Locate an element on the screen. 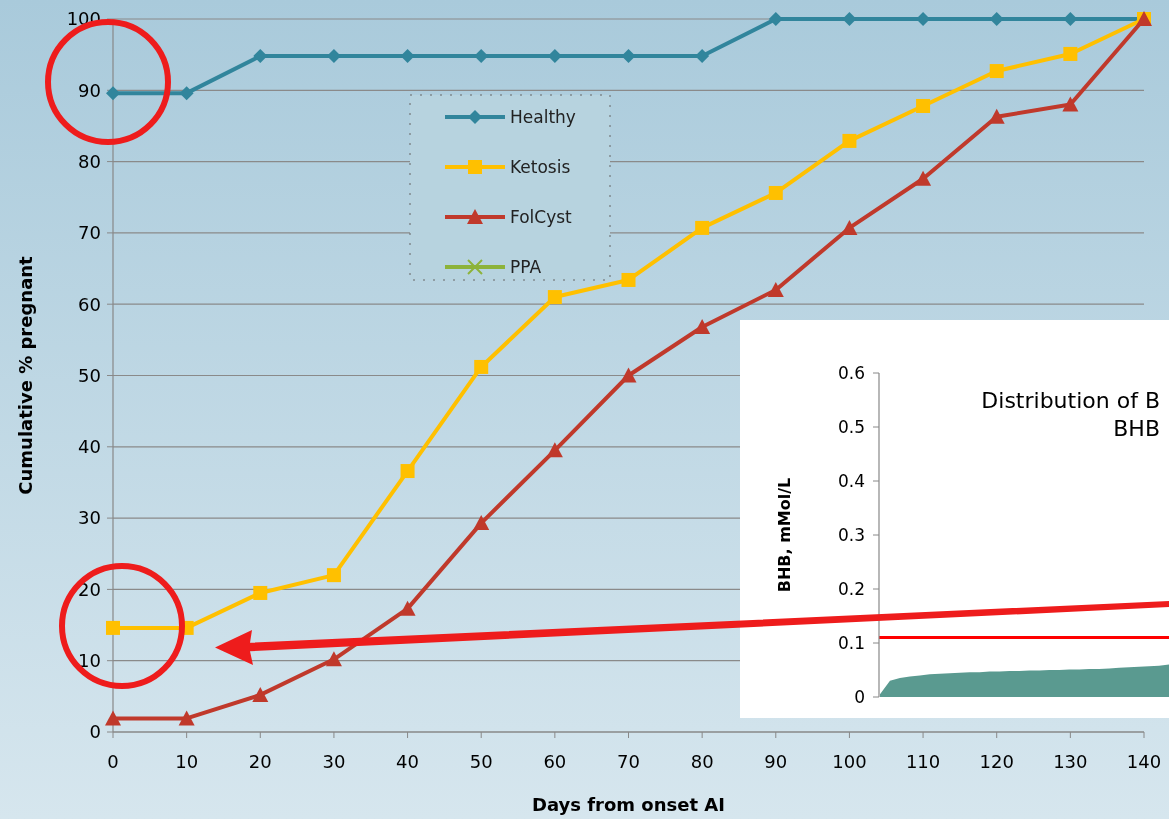 The width and height of the screenshot is (1169, 819). y-axis-title: BHB, mMol/L is located at coordinates (784, 535).